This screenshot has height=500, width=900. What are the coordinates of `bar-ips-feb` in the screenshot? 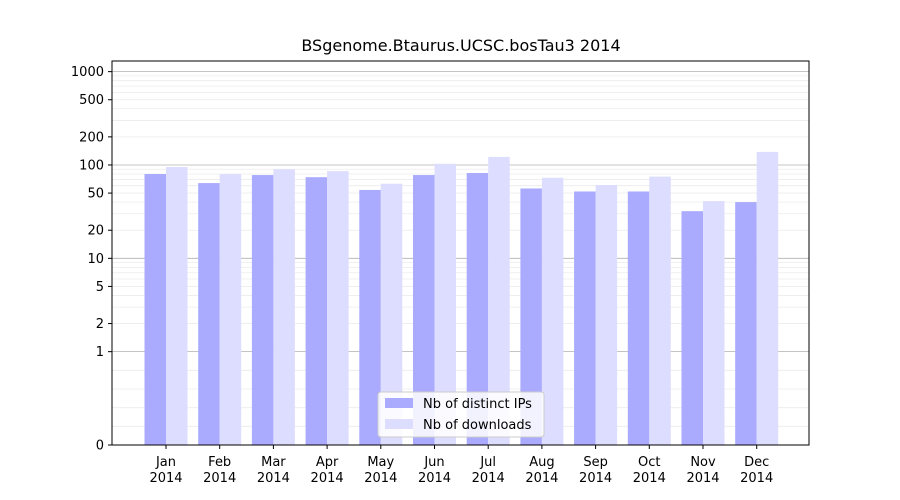 It's located at (209, 314).